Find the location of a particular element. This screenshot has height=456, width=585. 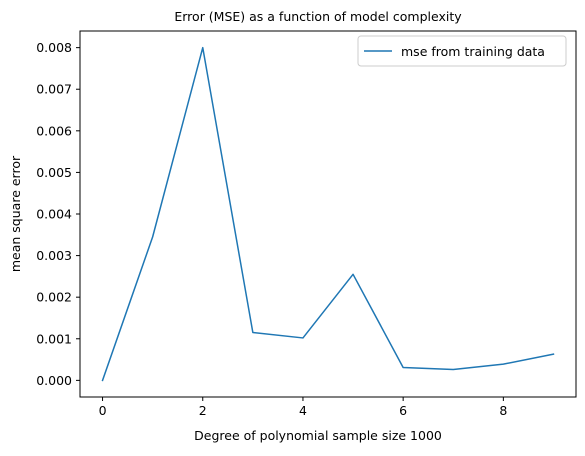

y-tick-label: 0.006 is located at coordinates (54, 130).